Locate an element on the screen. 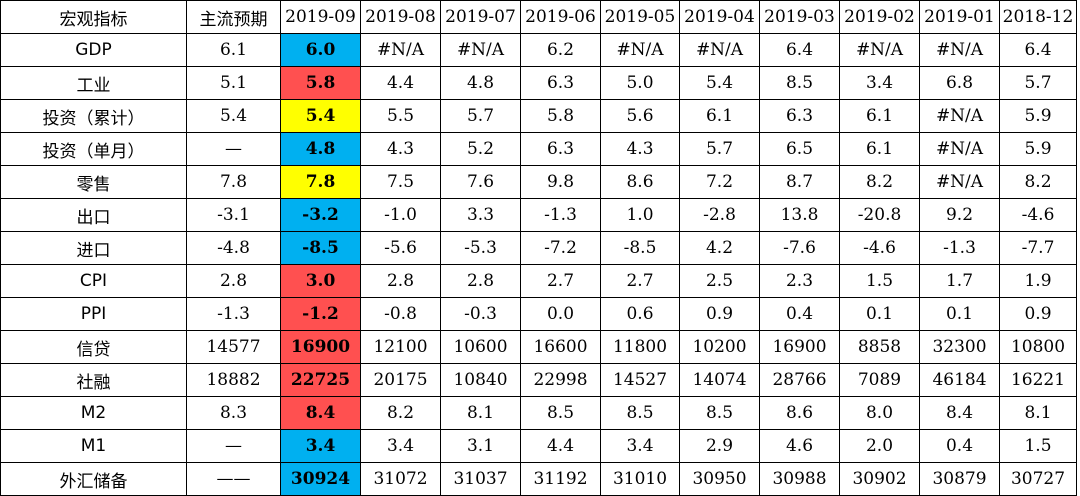 The image size is (1080, 496). period-value: 22998 is located at coordinates (560, 380).